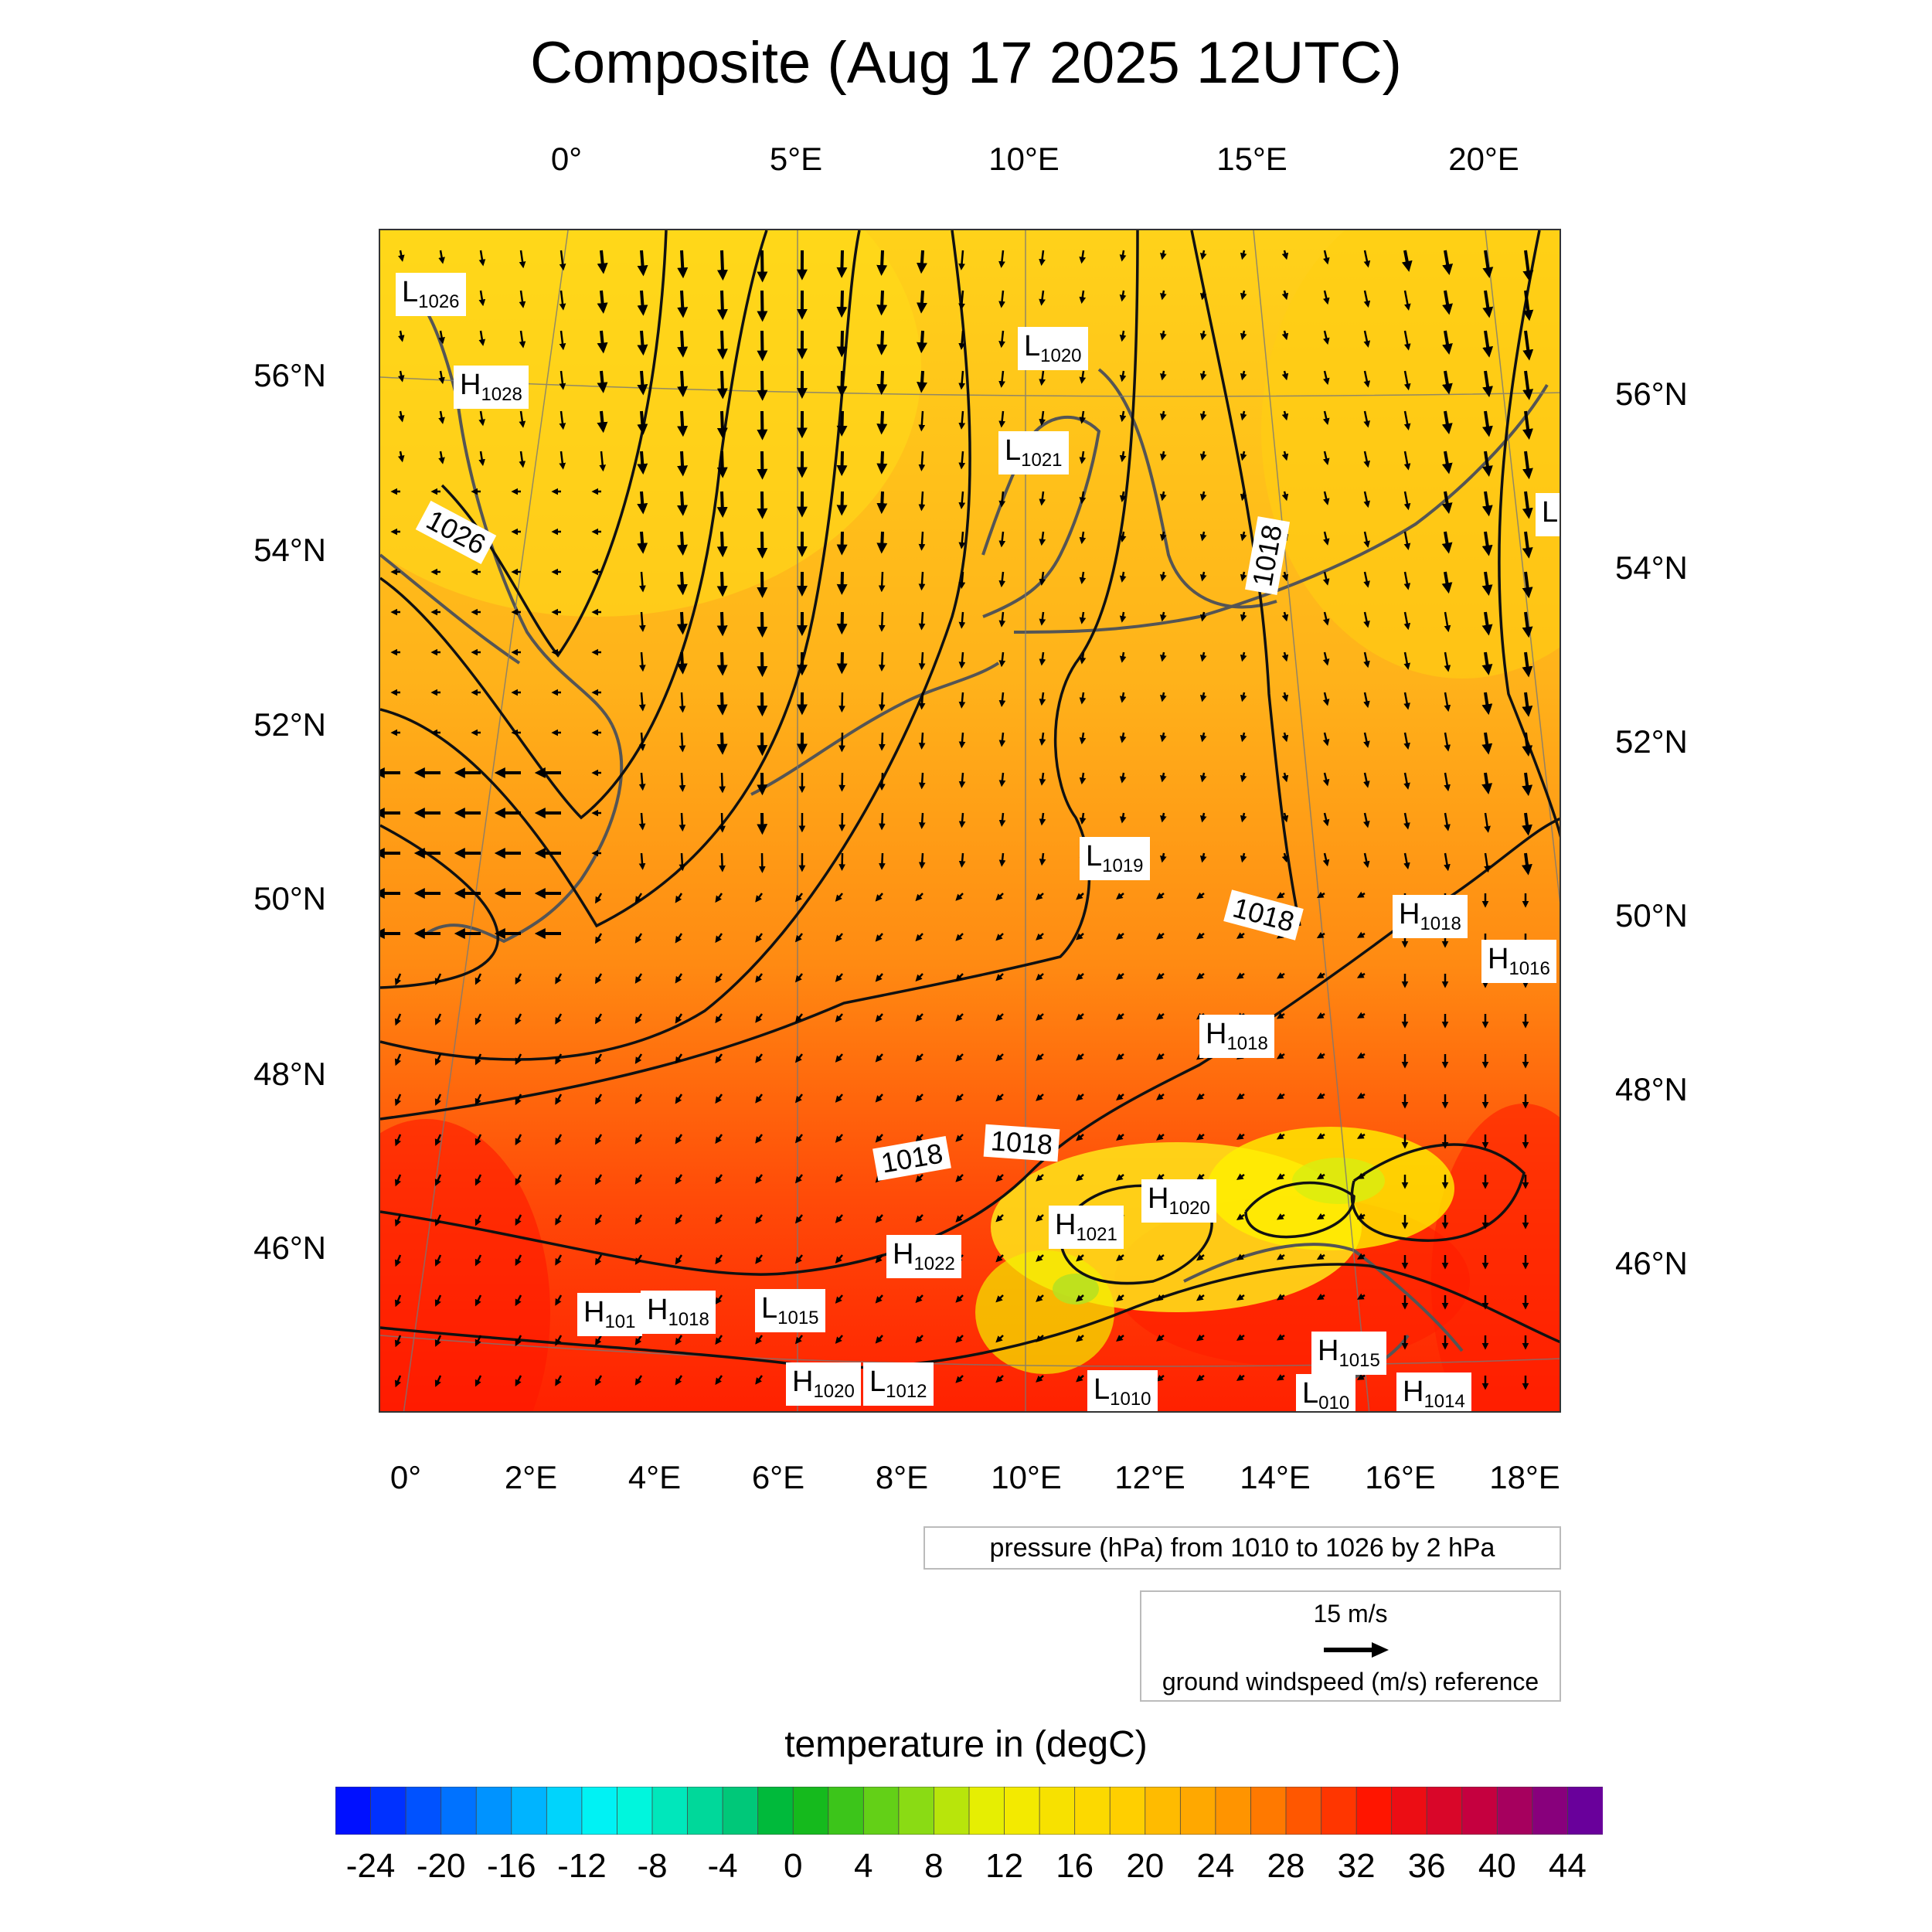 This screenshot has width=1932, height=1932. What do you see at coordinates (1568, 1866) in the screenshot?
I see `colorbar-tick-label: 44` at bounding box center [1568, 1866].